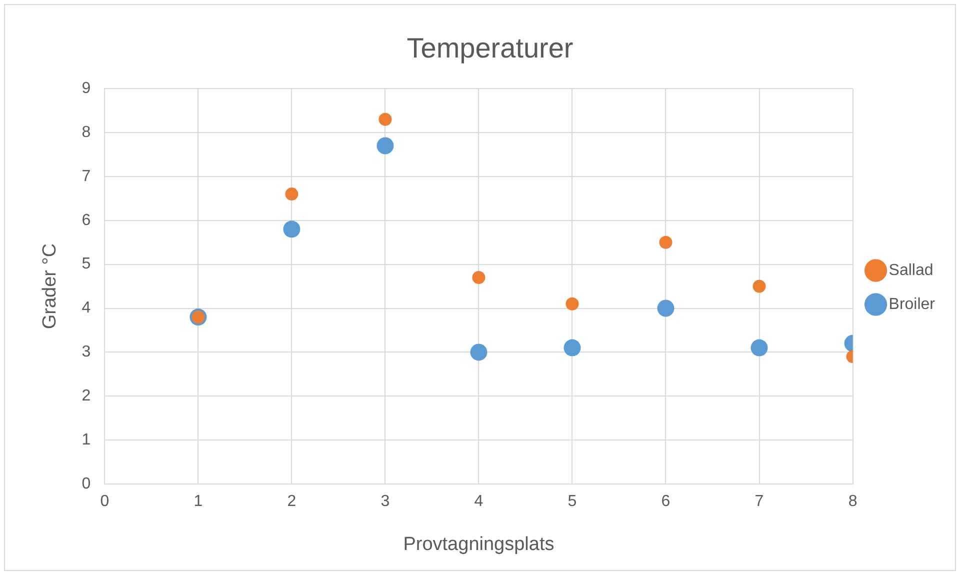 This screenshot has height=577, width=962. What do you see at coordinates (479, 501) in the screenshot?
I see `x-tick-label: 4` at bounding box center [479, 501].